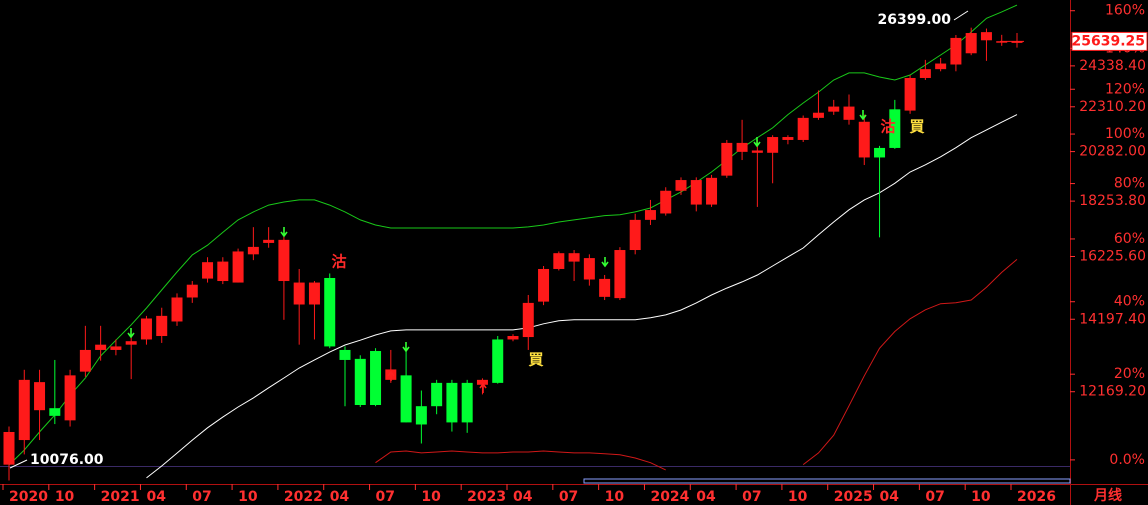 The image size is (1148, 505). Describe the element at coordinates (853, 497) in the screenshot. I see `x-tick-label: 2025` at that location.